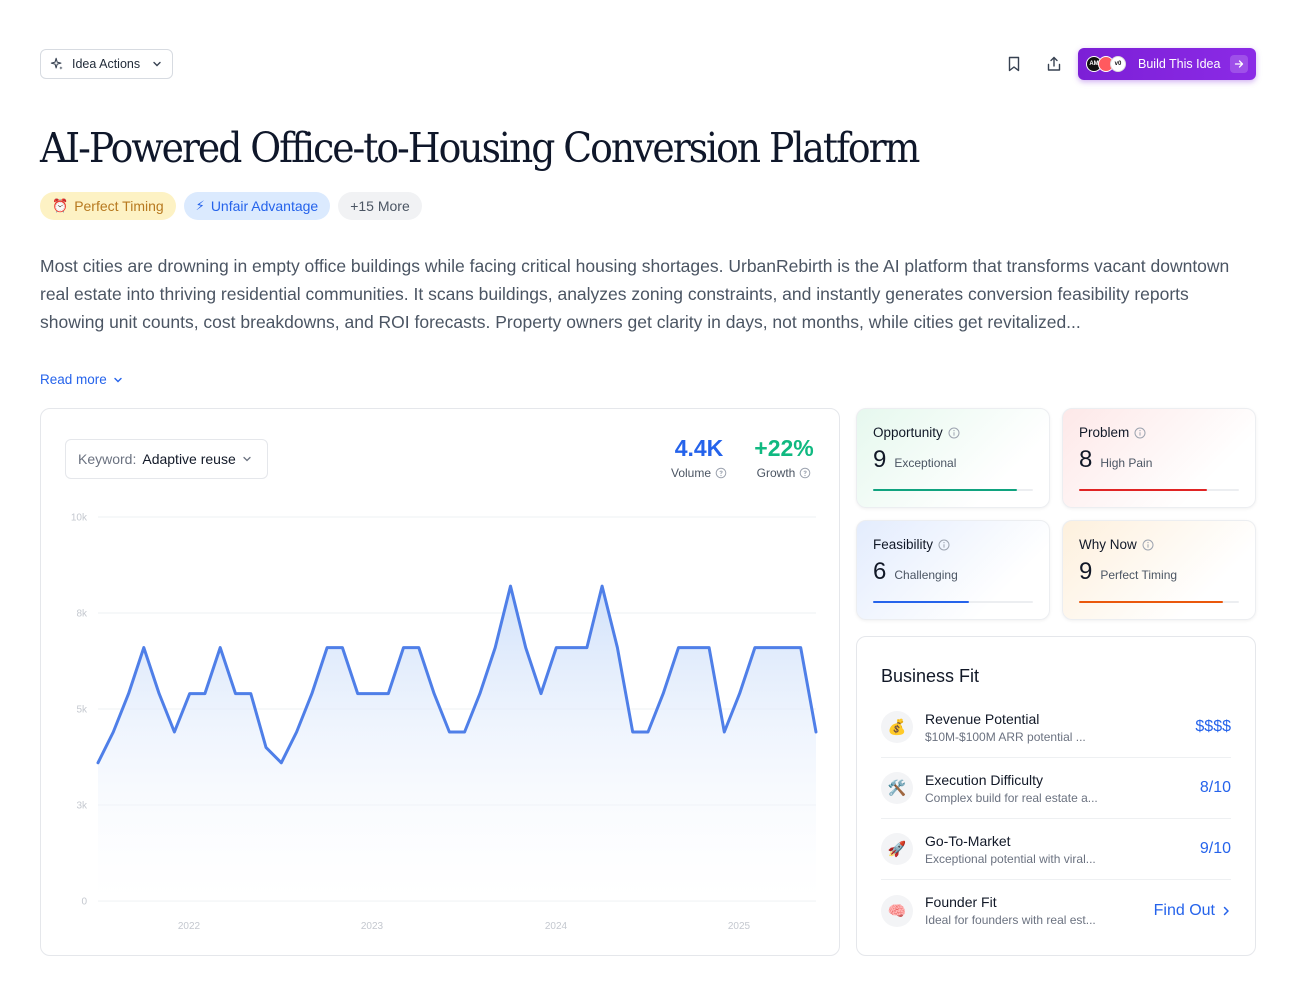 This screenshot has width=1296, height=996. What do you see at coordinates (1139, 575) in the screenshot?
I see `score-description: Perfect Timing` at bounding box center [1139, 575].